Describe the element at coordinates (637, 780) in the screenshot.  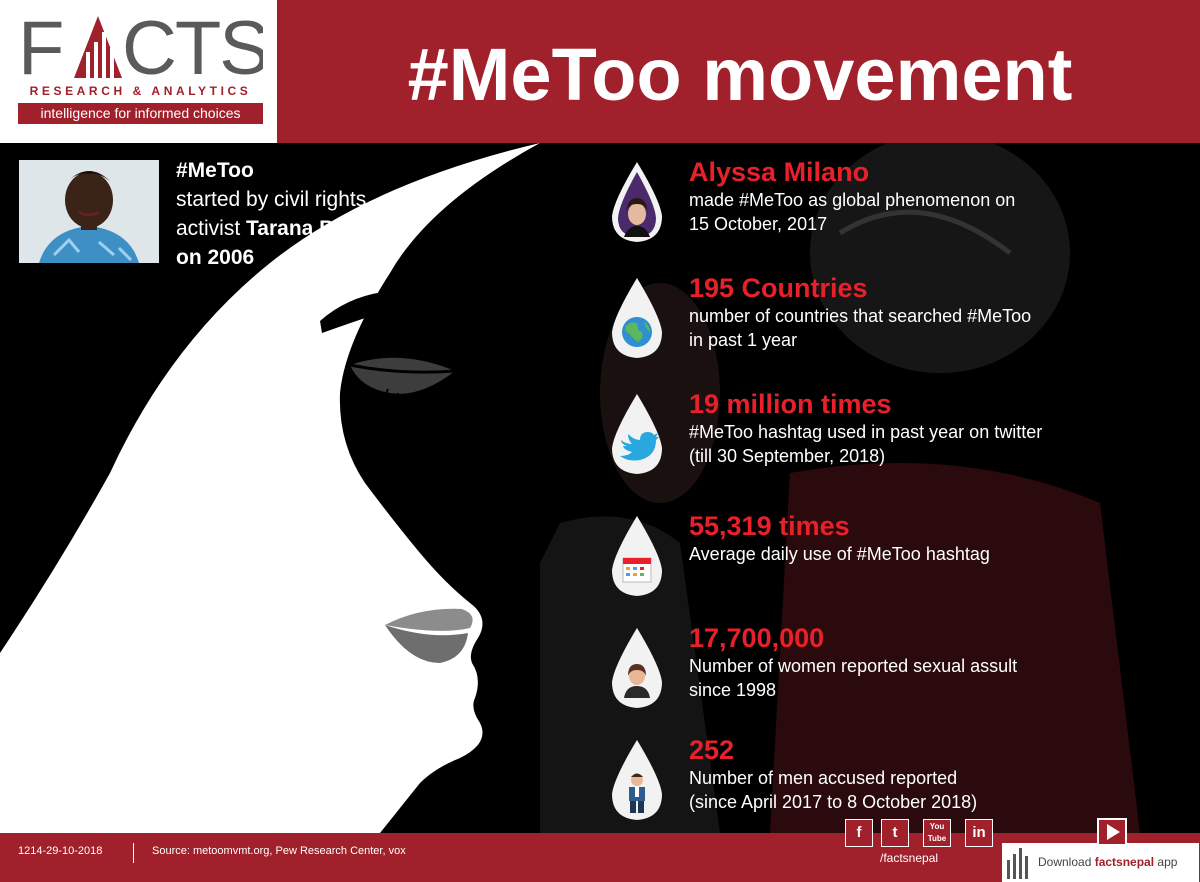
I see `man-icon` at that location.